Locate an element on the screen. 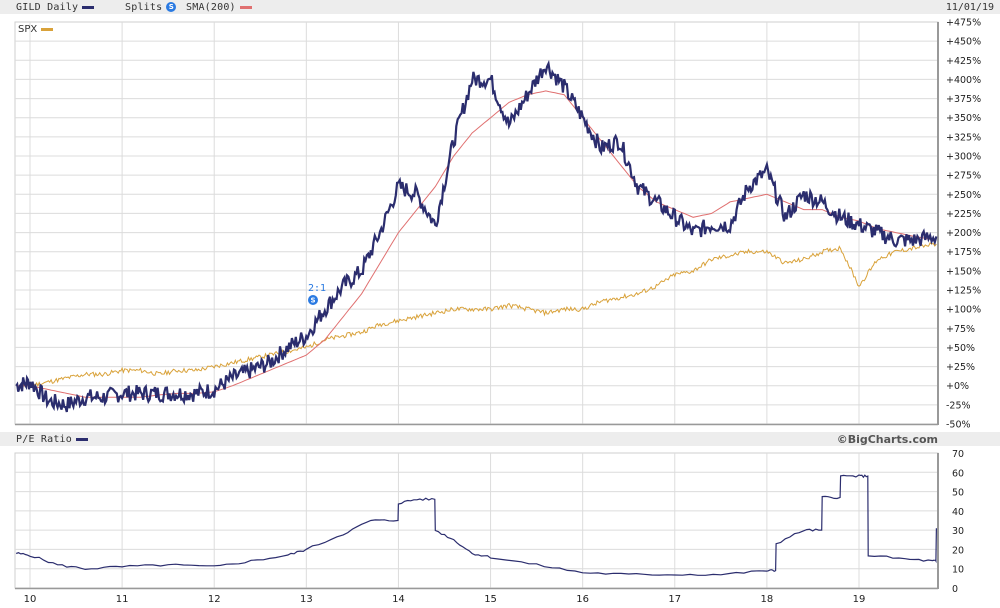 This screenshot has height=608, width=1000. y-tick-label: +275% is located at coordinates (963, 176).